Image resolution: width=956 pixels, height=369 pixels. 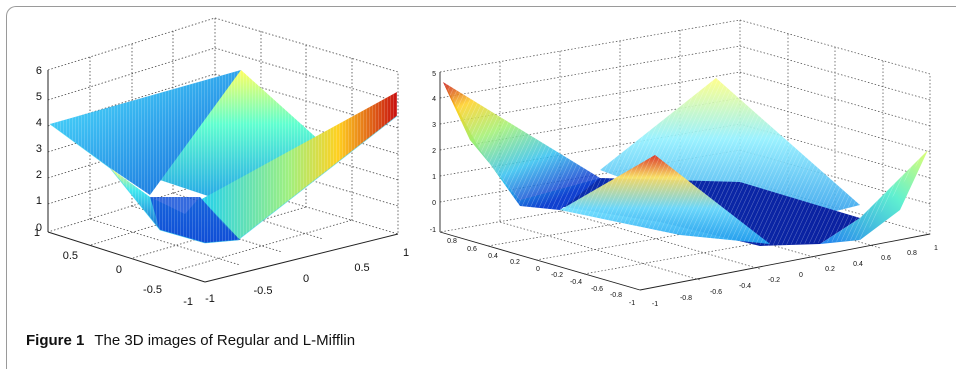 I want to click on left-x-tick: -1, so click(x=210, y=299).